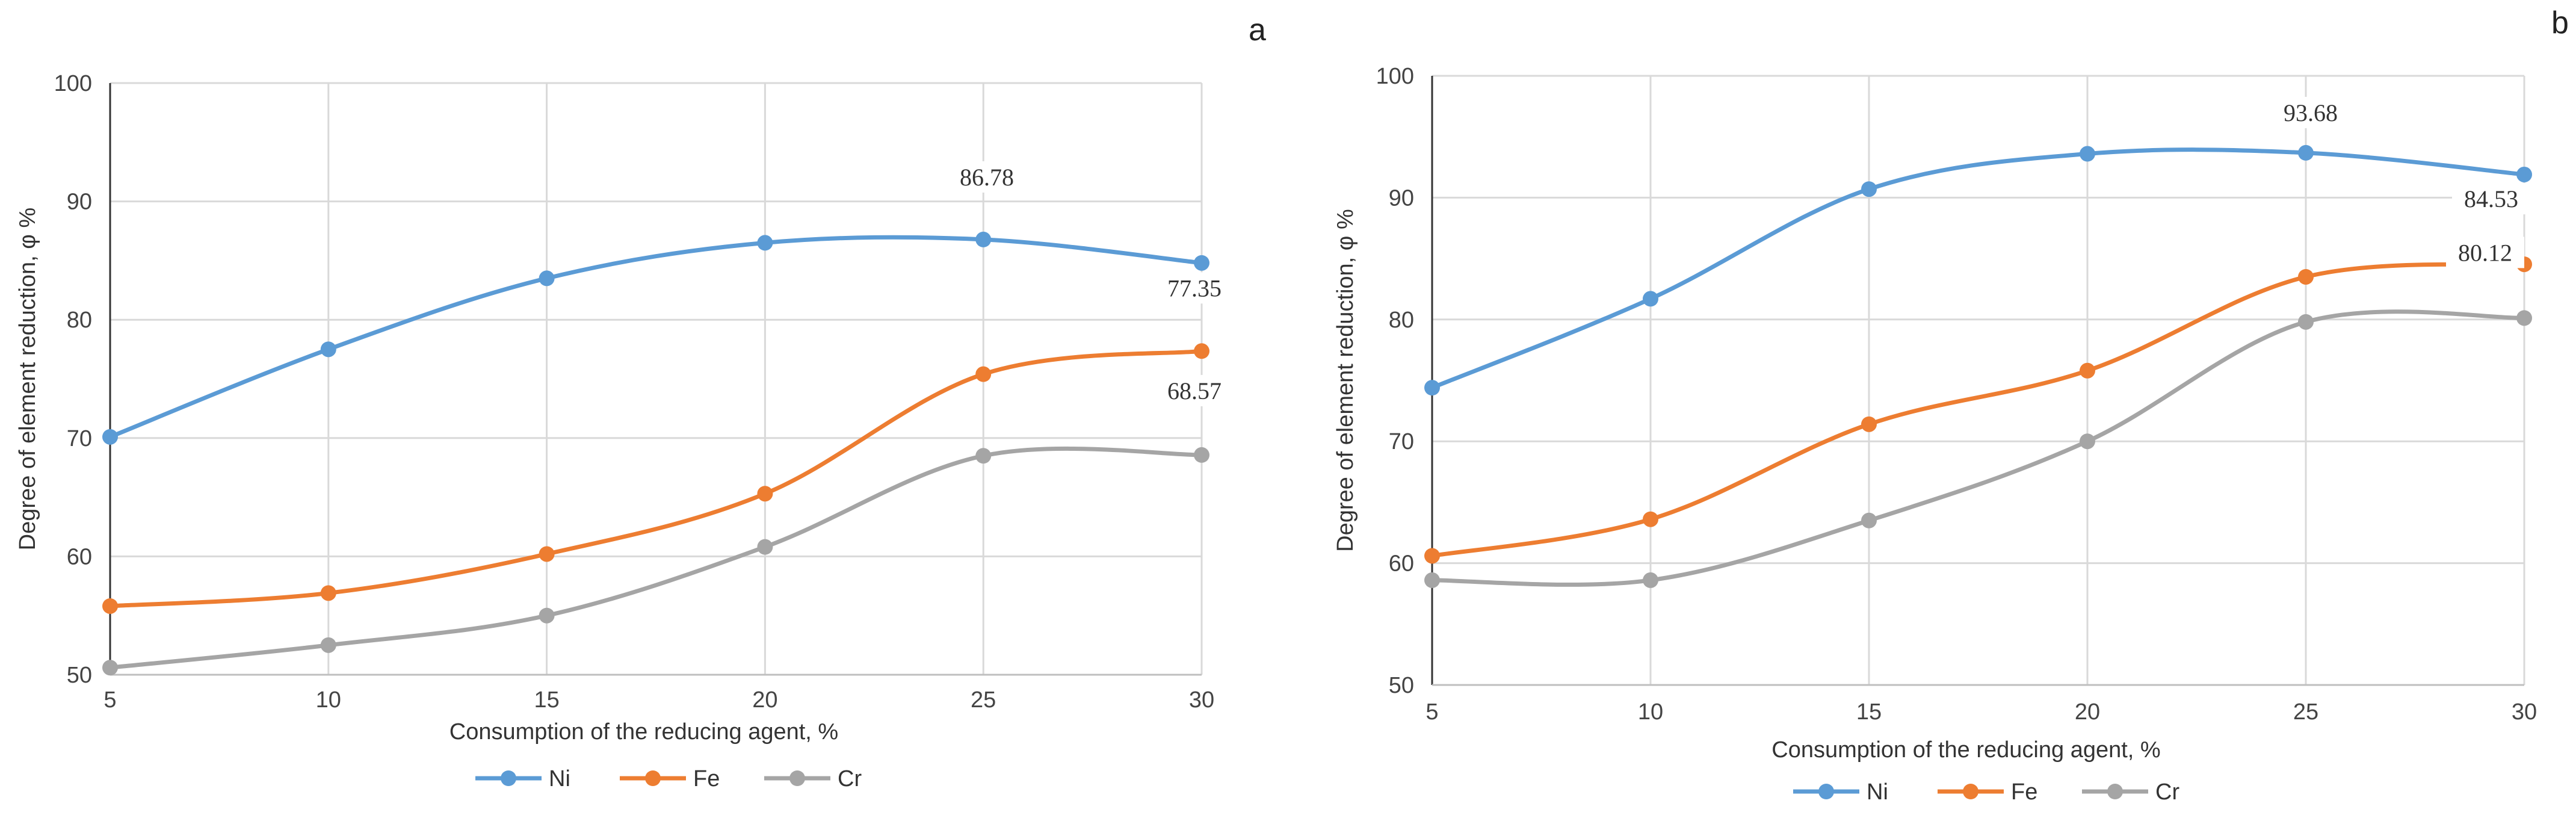  What do you see at coordinates (2560, 22) in the screenshot?
I see `panel-label-b: b` at bounding box center [2560, 22].